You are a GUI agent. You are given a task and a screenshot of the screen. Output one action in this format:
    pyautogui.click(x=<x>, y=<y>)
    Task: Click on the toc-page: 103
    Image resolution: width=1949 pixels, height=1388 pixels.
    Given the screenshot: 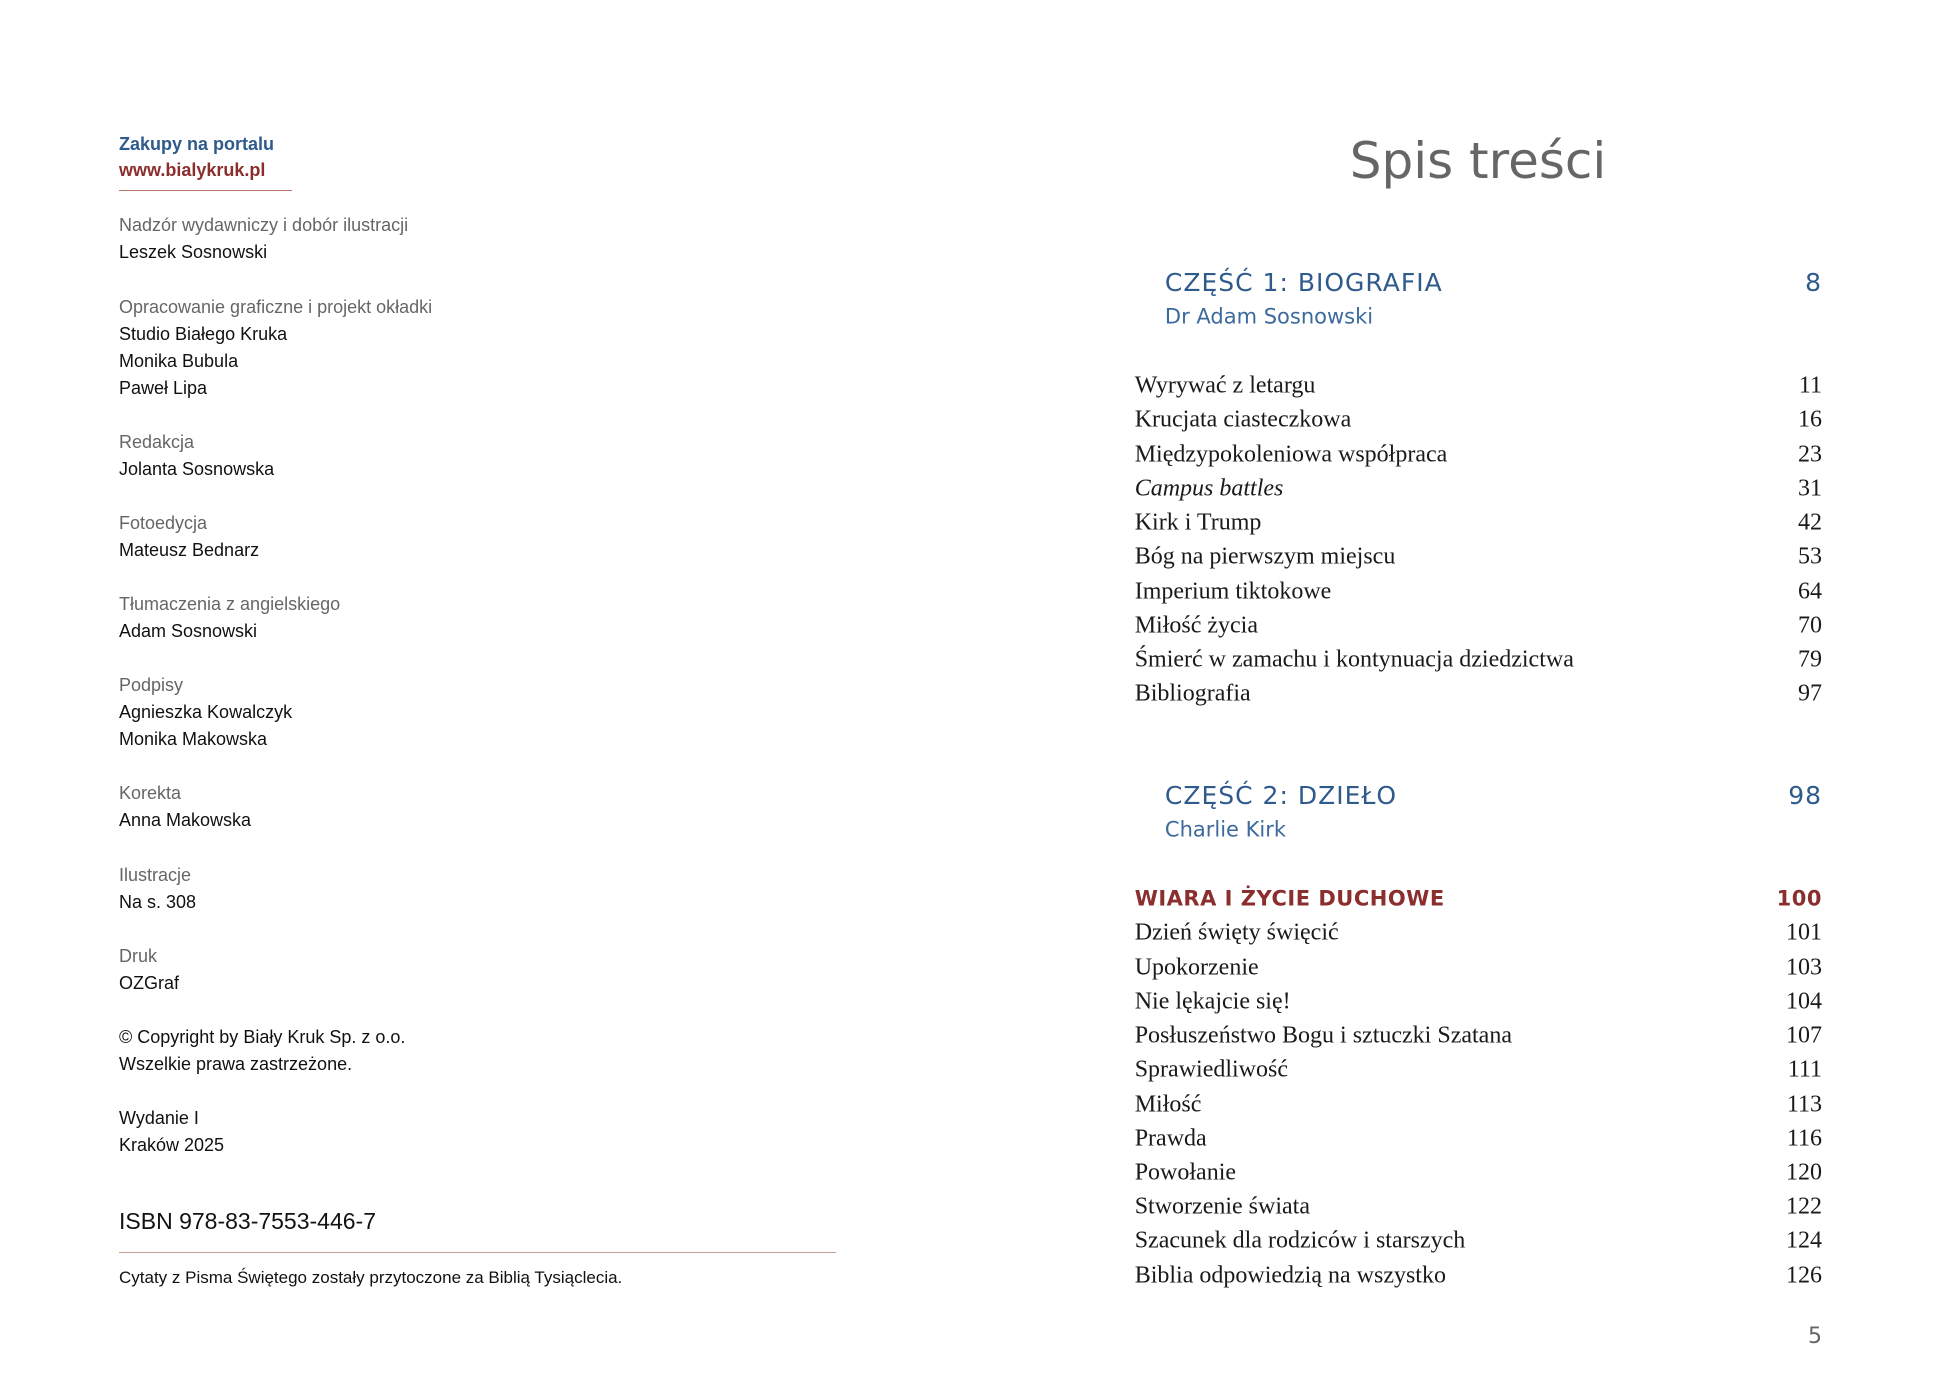 What is the action you would take?
    pyautogui.click(x=1804, y=967)
    